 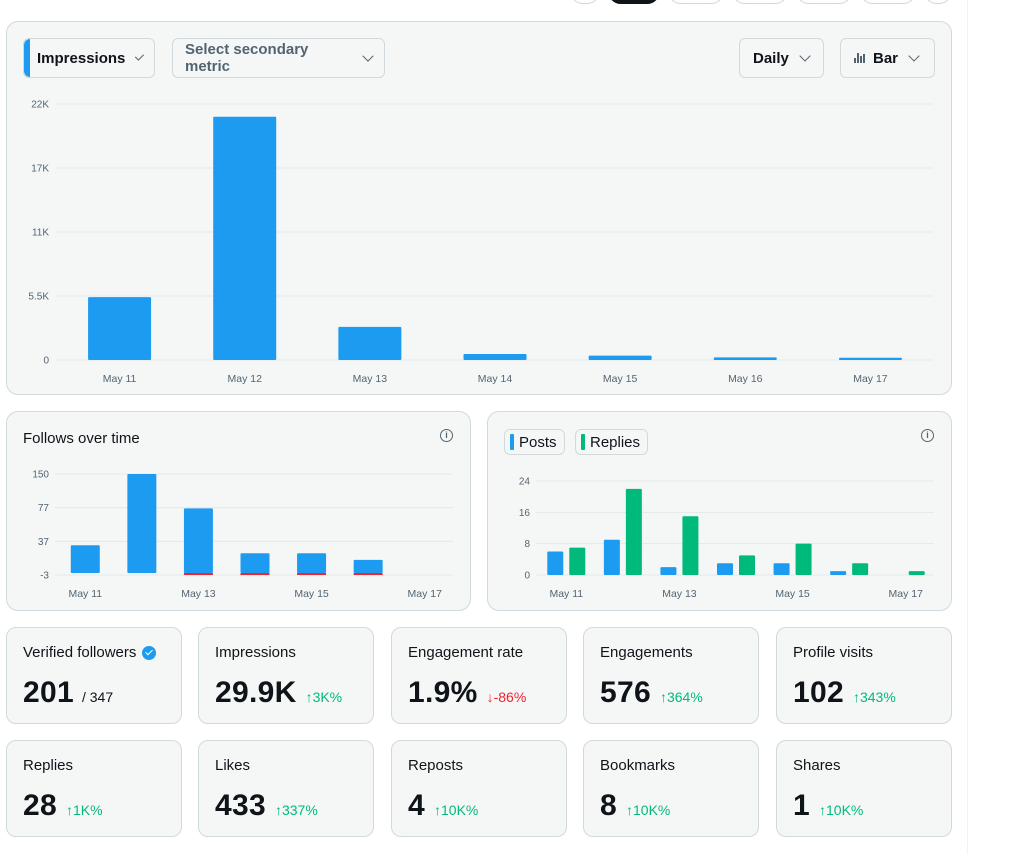 I want to click on primary-metric-select: Impressions, so click(x=89, y=58).